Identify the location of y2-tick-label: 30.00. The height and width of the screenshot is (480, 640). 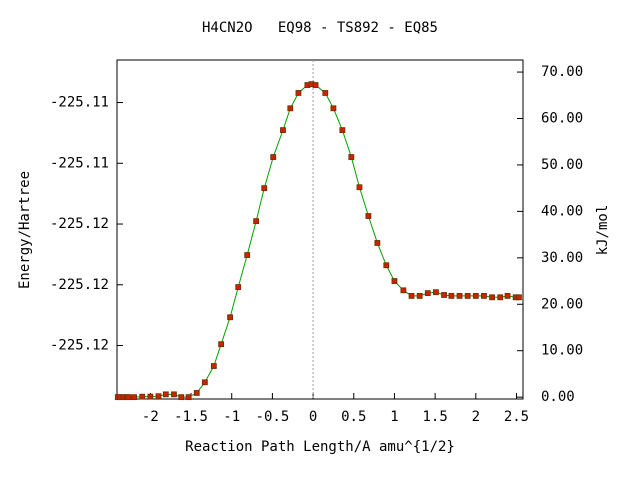
(562, 258).